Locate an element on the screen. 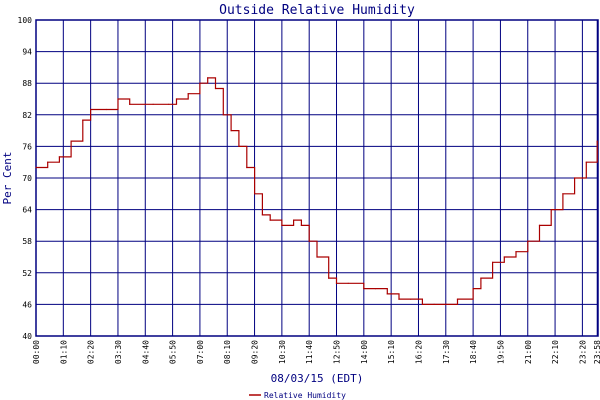 This screenshot has height=400, width=600. x-tick-label: 11:40 is located at coordinates (309, 352).